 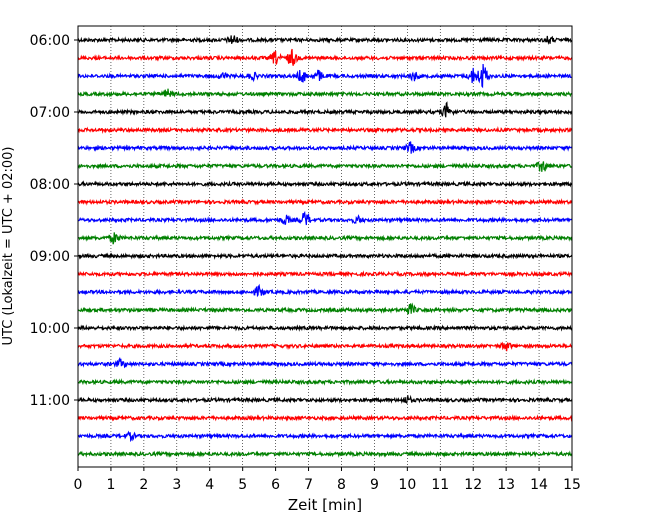 I want to click on x-tick-label-1: 1, so click(x=110, y=485).